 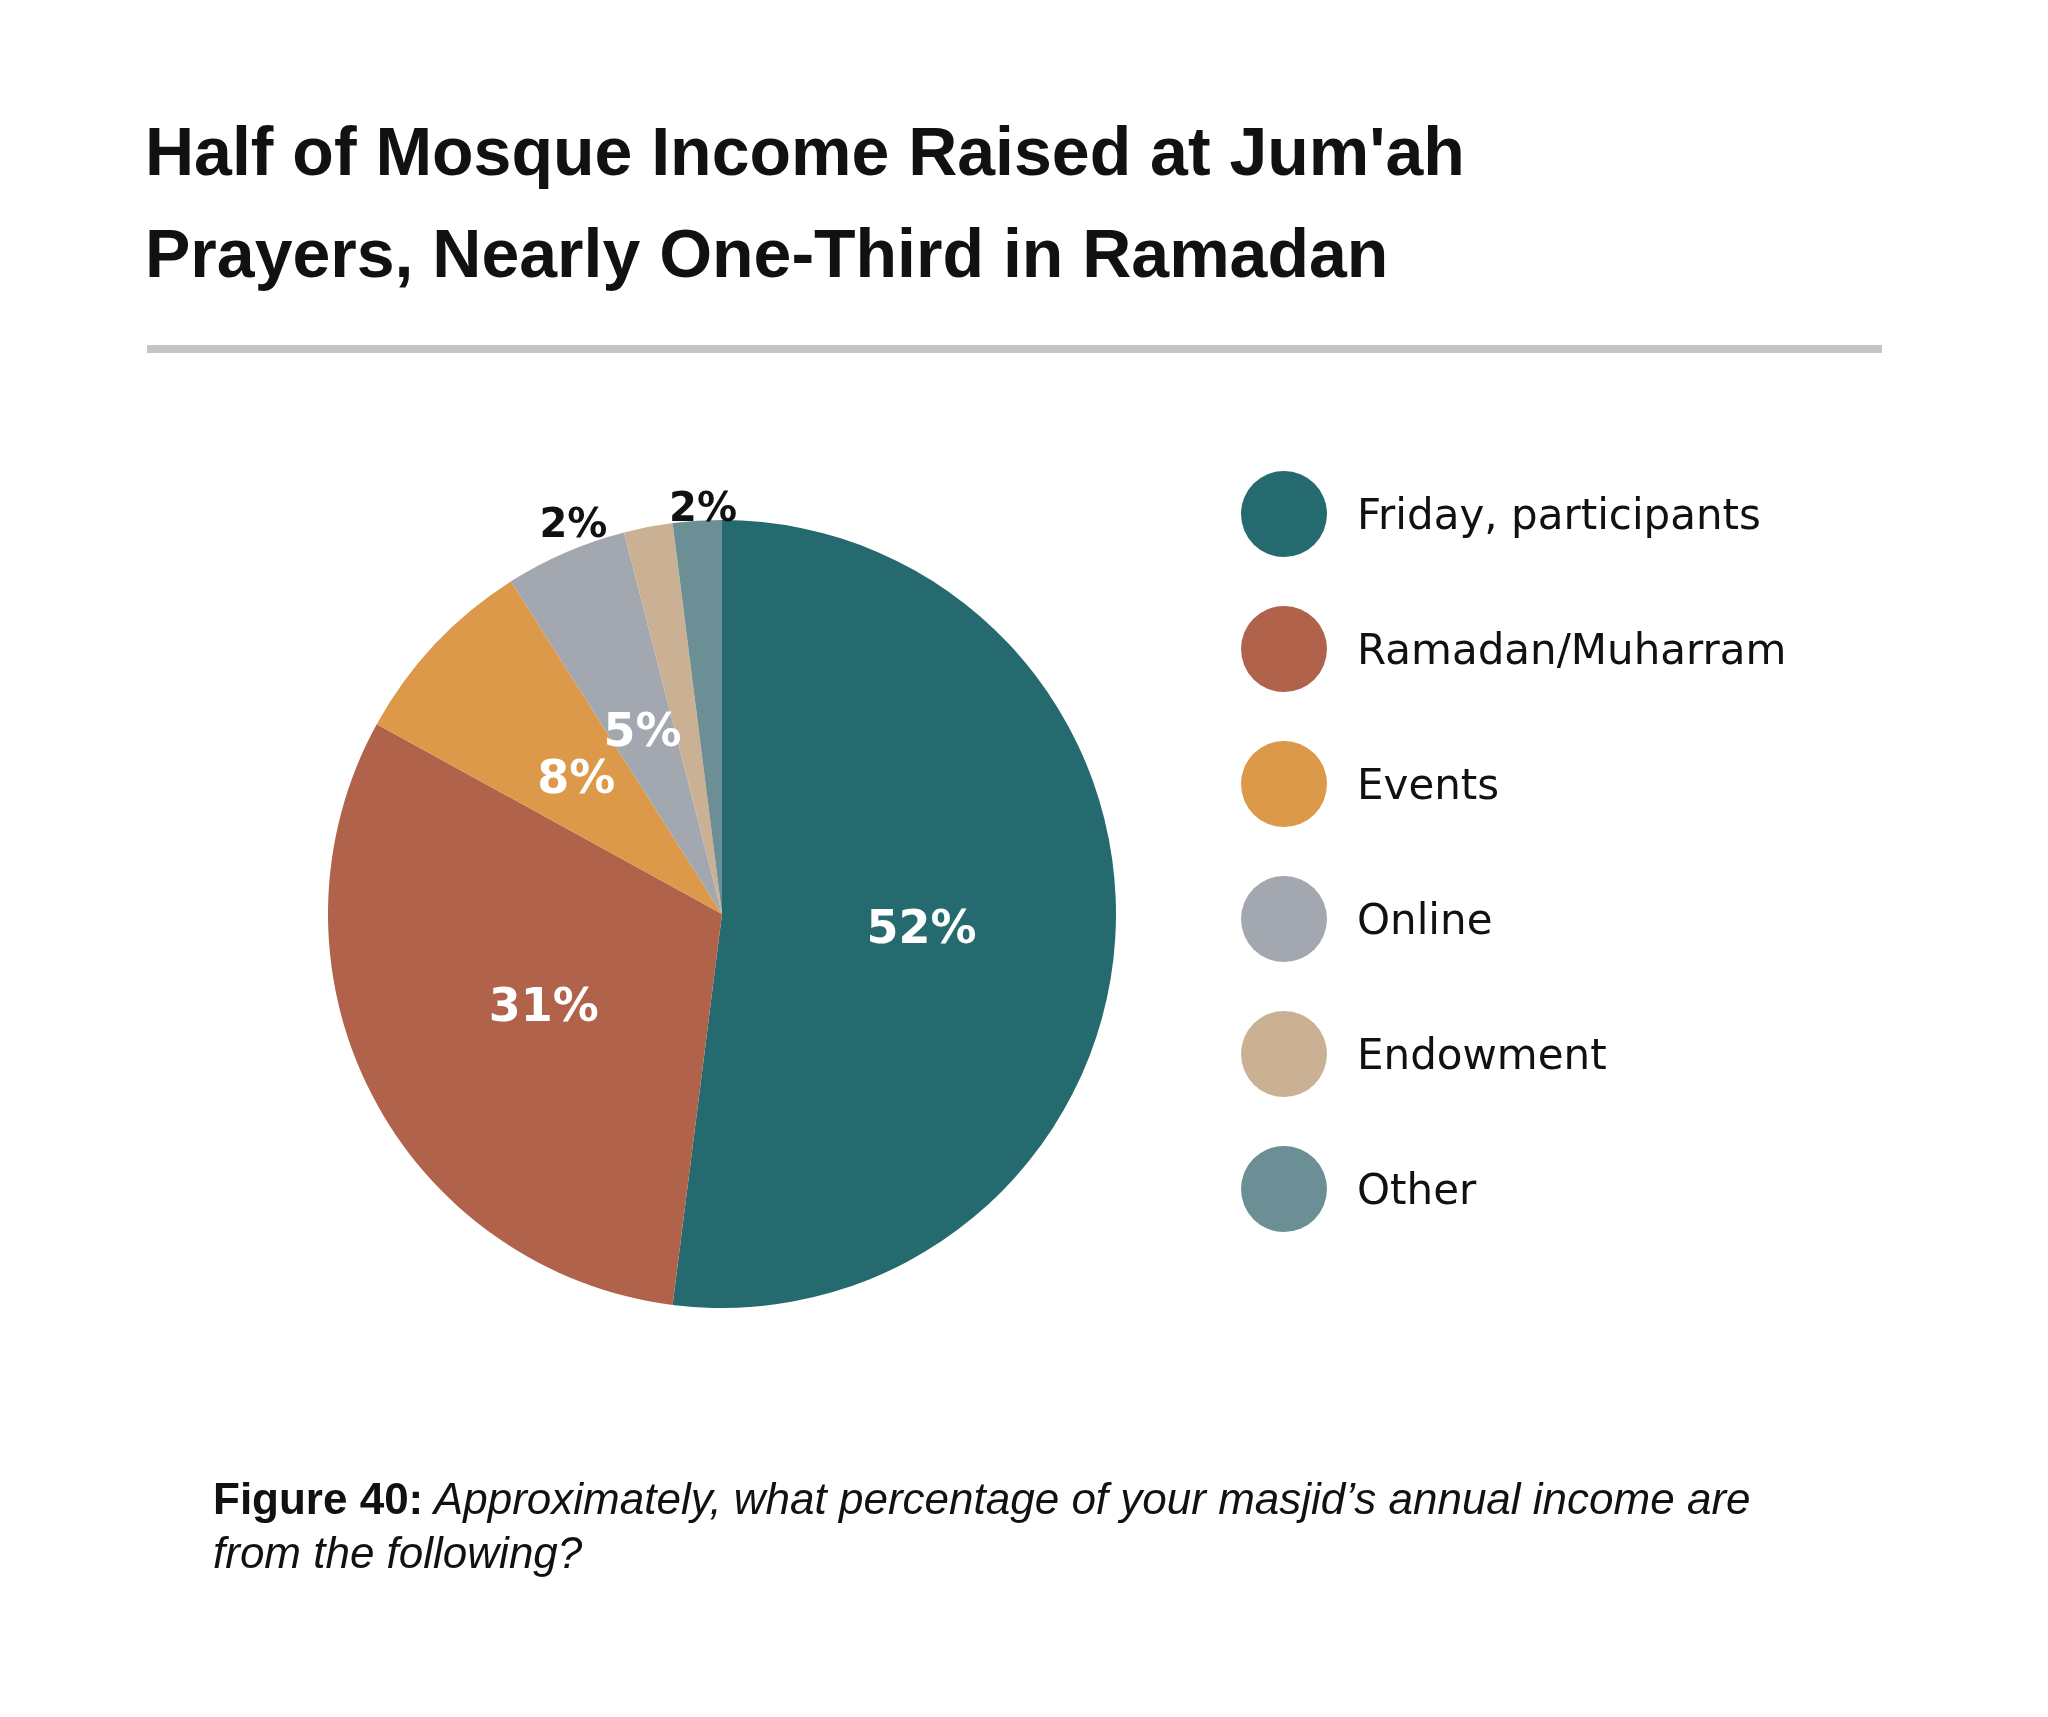 What do you see at coordinates (1482, 1054) in the screenshot?
I see `legend-label: Endowment` at bounding box center [1482, 1054].